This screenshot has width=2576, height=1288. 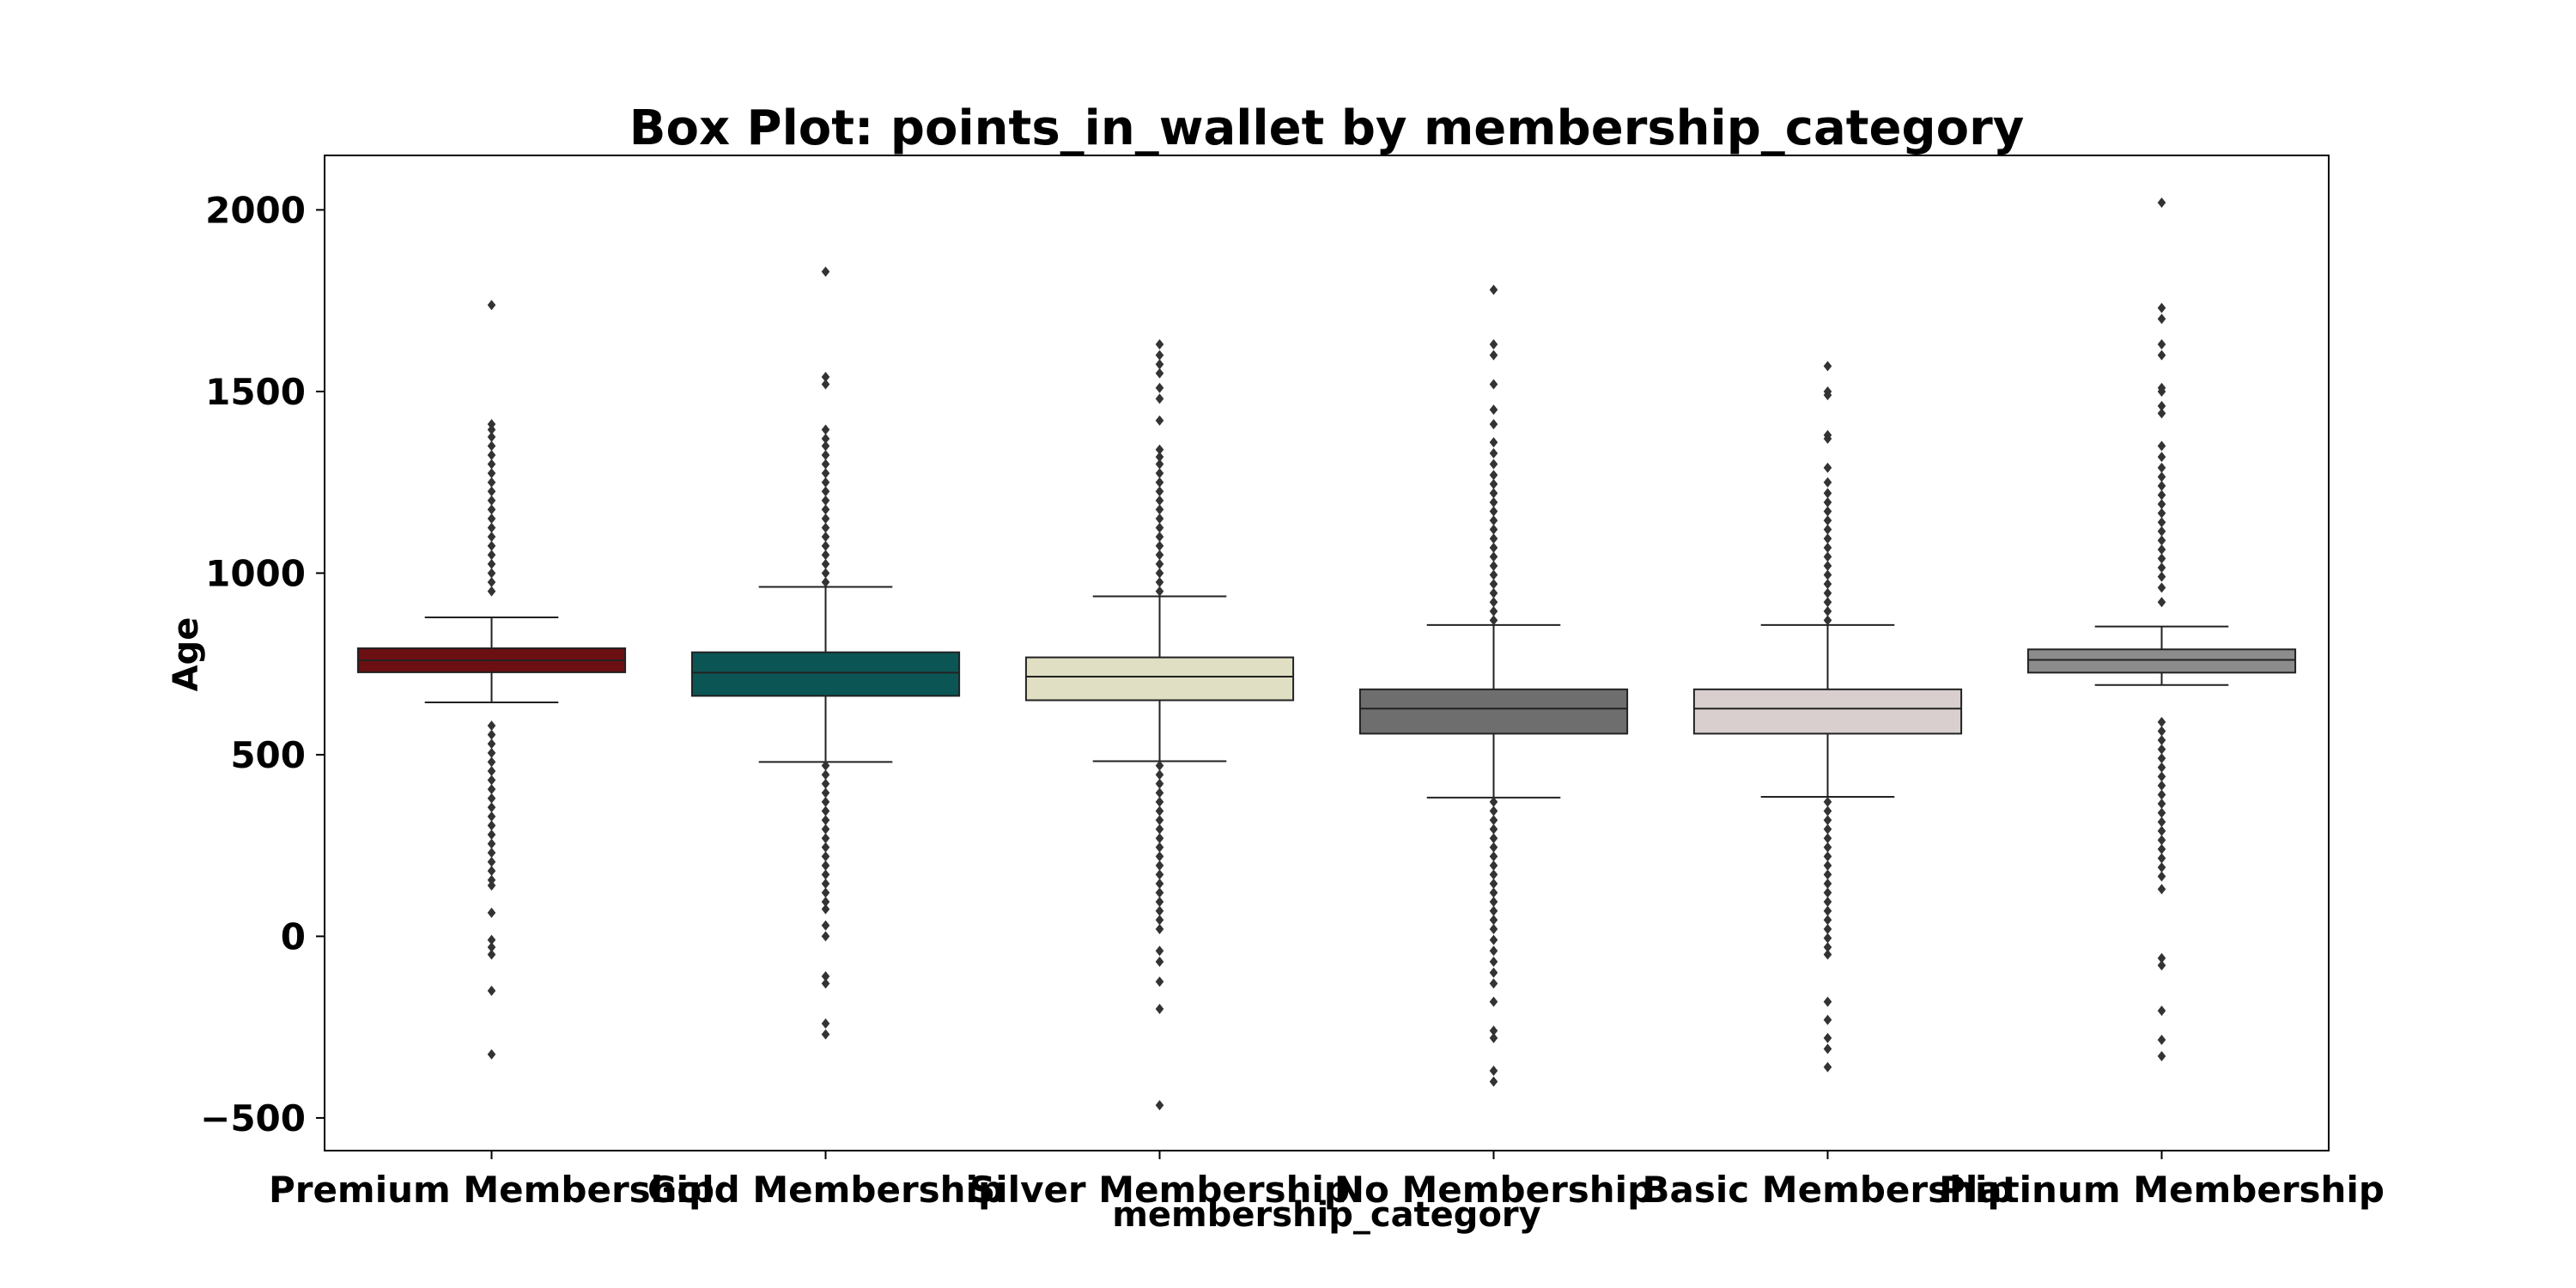 What do you see at coordinates (1828, 1190) in the screenshot?
I see `x-tick-label: Basic Membership` at bounding box center [1828, 1190].